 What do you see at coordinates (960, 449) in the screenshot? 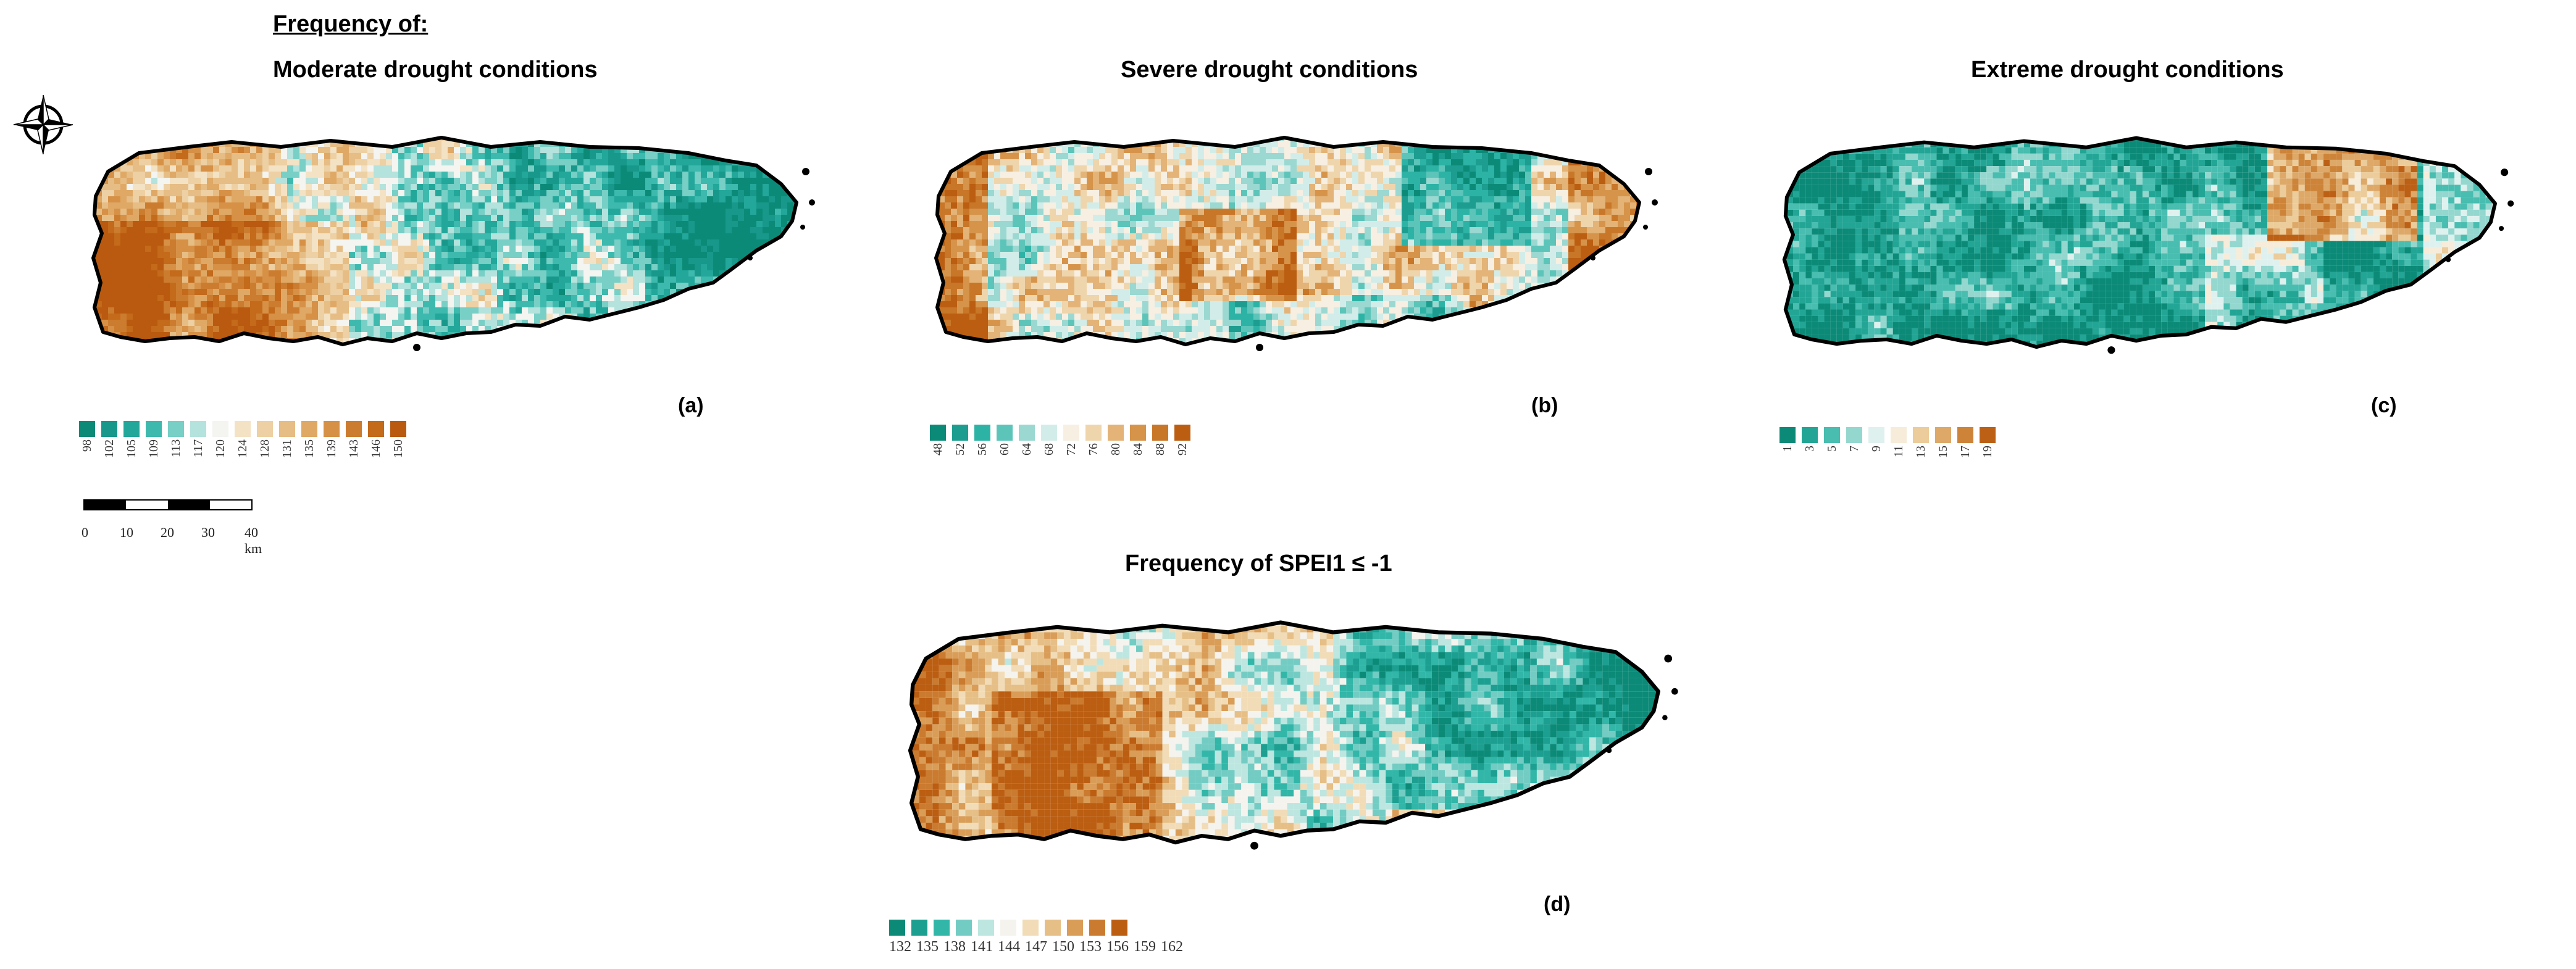
I see `legend-tick-label: 52` at bounding box center [960, 449].